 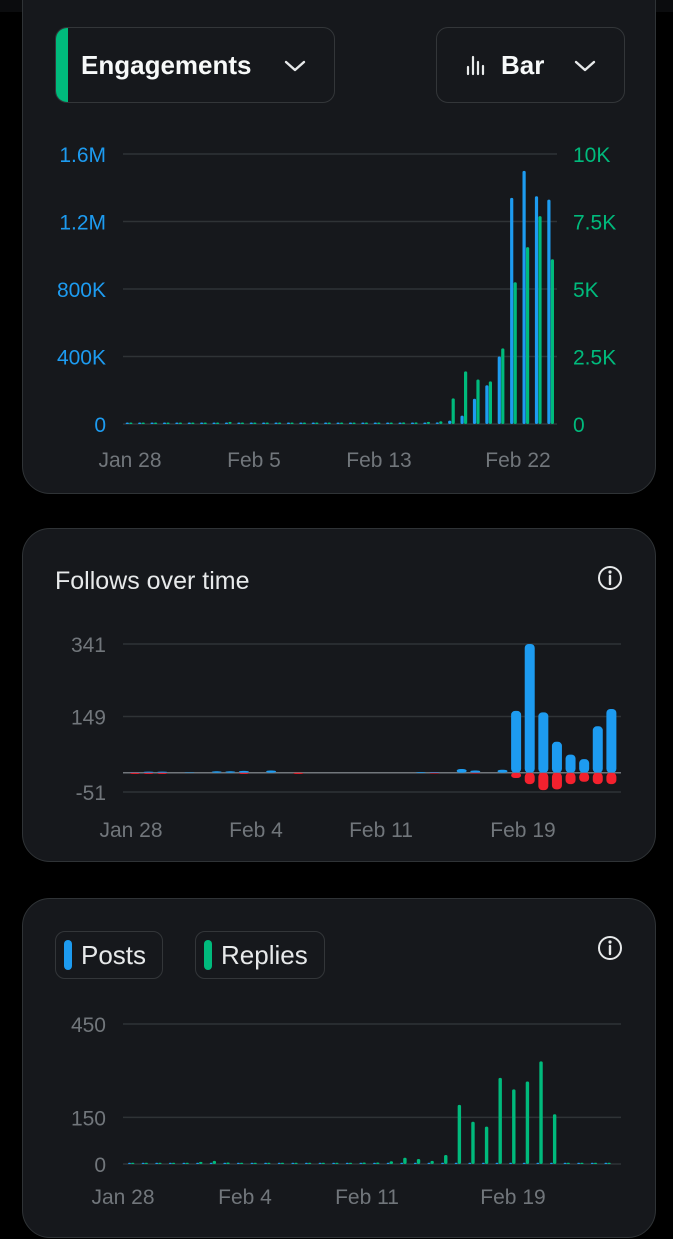 What do you see at coordinates (100, 1165) in the screenshot?
I see `y-tick-label: 0` at bounding box center [100, 1165].